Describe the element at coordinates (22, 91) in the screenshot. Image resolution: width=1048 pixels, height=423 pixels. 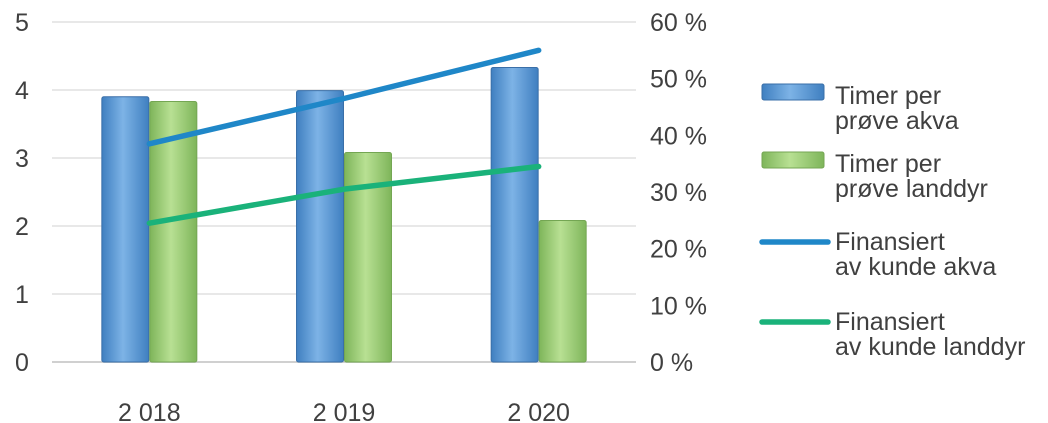
I see `left-tick-label: 4` at that location.